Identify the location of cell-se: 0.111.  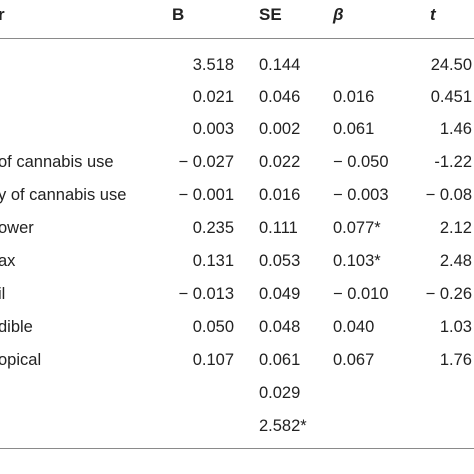
(278, 228).